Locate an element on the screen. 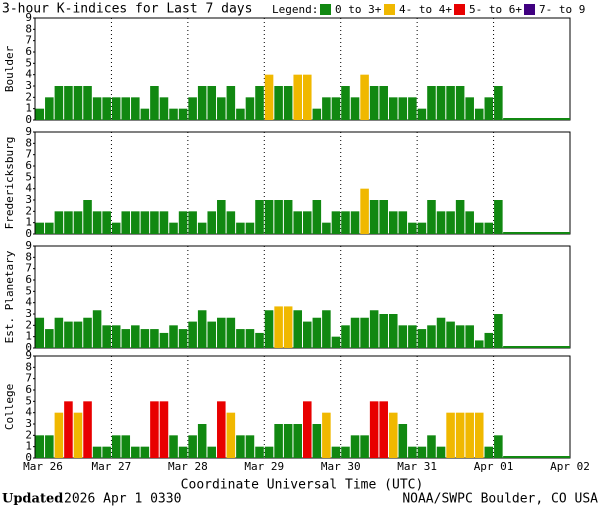 The width and height of the screenshot is (600, 510). y-tick-label: 2 is located at coordinates (28, 210).